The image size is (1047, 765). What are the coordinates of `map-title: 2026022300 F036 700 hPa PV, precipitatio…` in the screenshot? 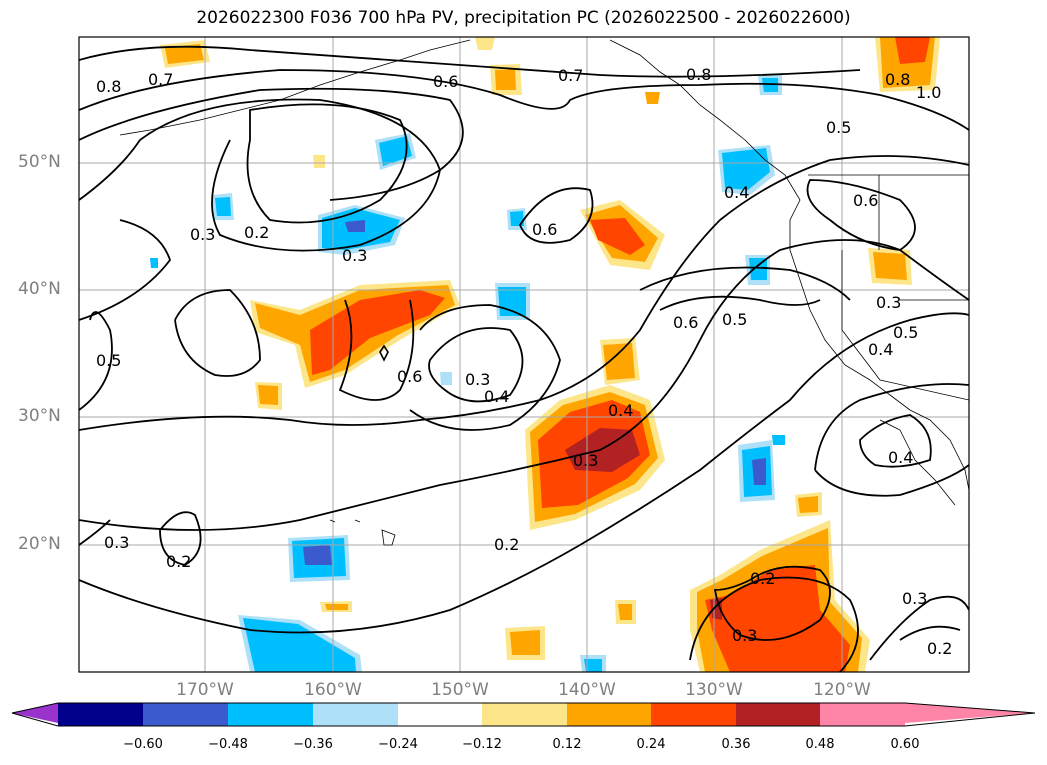 It's located at (523, 18).